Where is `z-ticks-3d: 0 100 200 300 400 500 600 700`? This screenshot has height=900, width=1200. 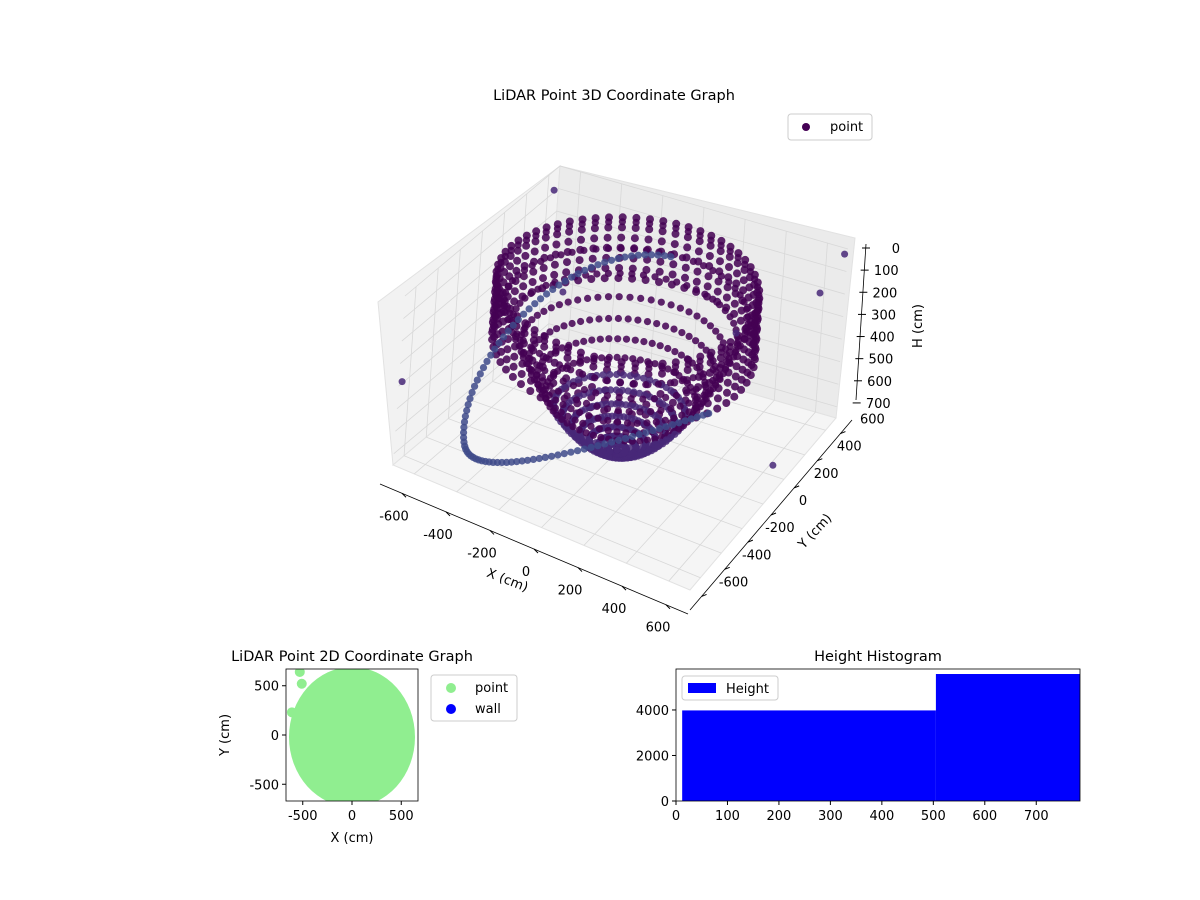
z-ticks-3d: 0 100 200 300 400 500 600 700 is located at coordinates (876, 327).